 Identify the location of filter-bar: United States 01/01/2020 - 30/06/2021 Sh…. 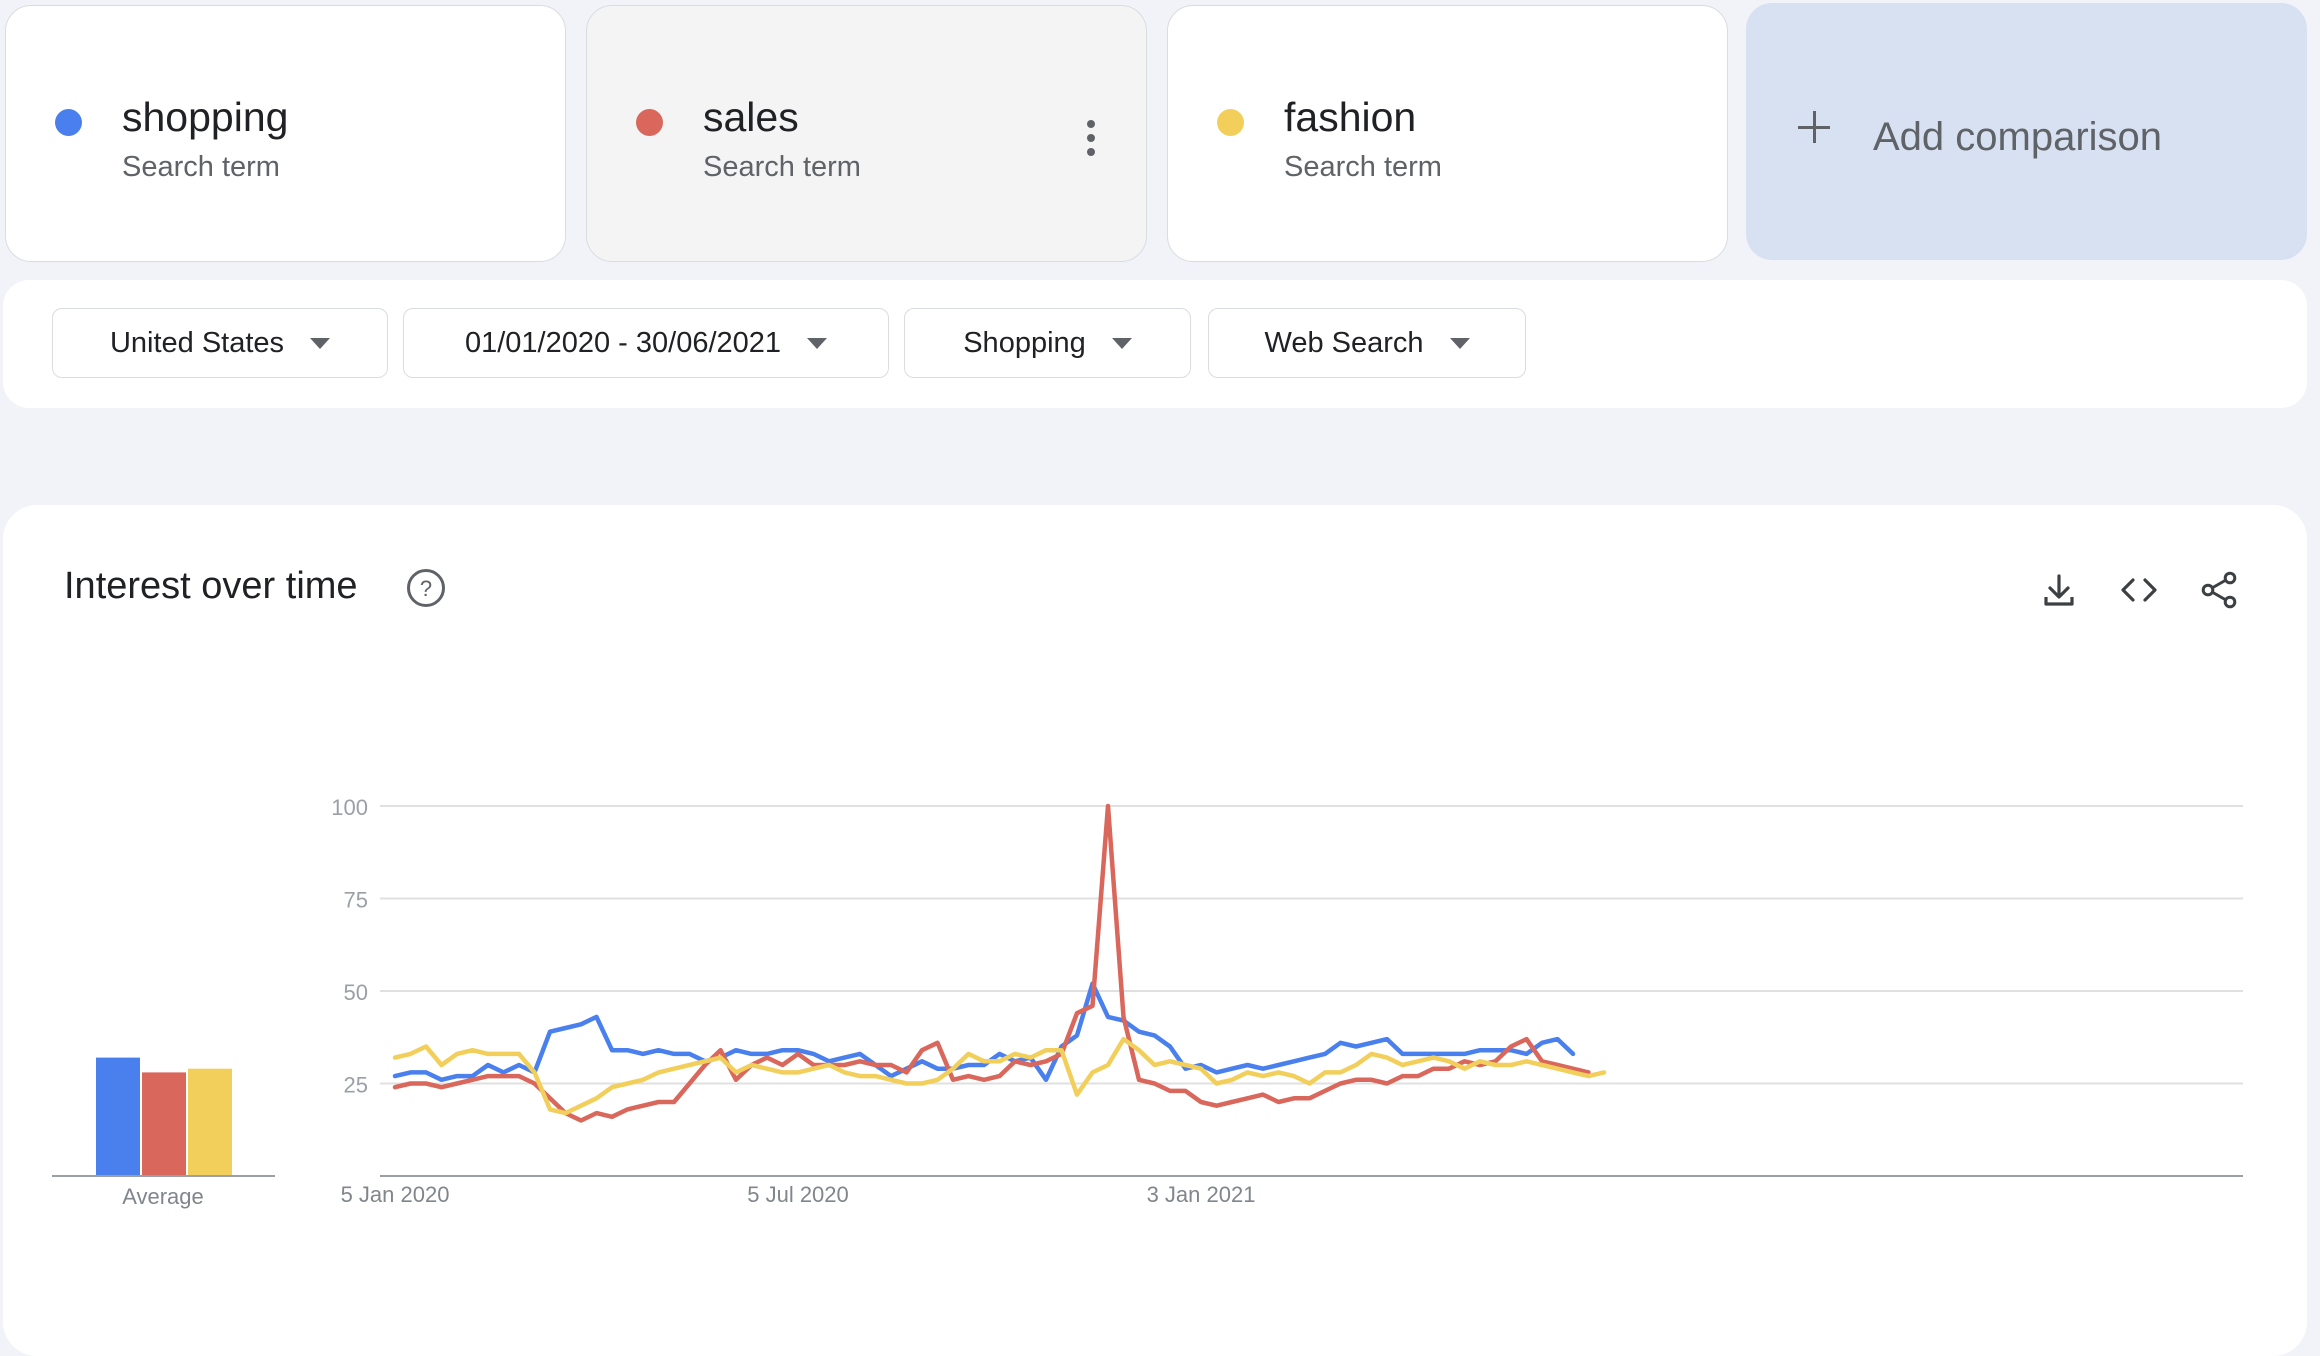
(1155, 344).